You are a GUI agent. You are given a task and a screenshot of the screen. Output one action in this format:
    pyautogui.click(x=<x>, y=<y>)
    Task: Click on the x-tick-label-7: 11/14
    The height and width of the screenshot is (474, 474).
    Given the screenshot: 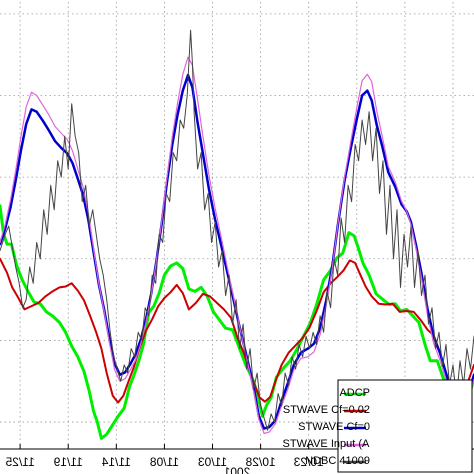 What is the action you would take?
    pyautogui.click(x=115, y=462)
    